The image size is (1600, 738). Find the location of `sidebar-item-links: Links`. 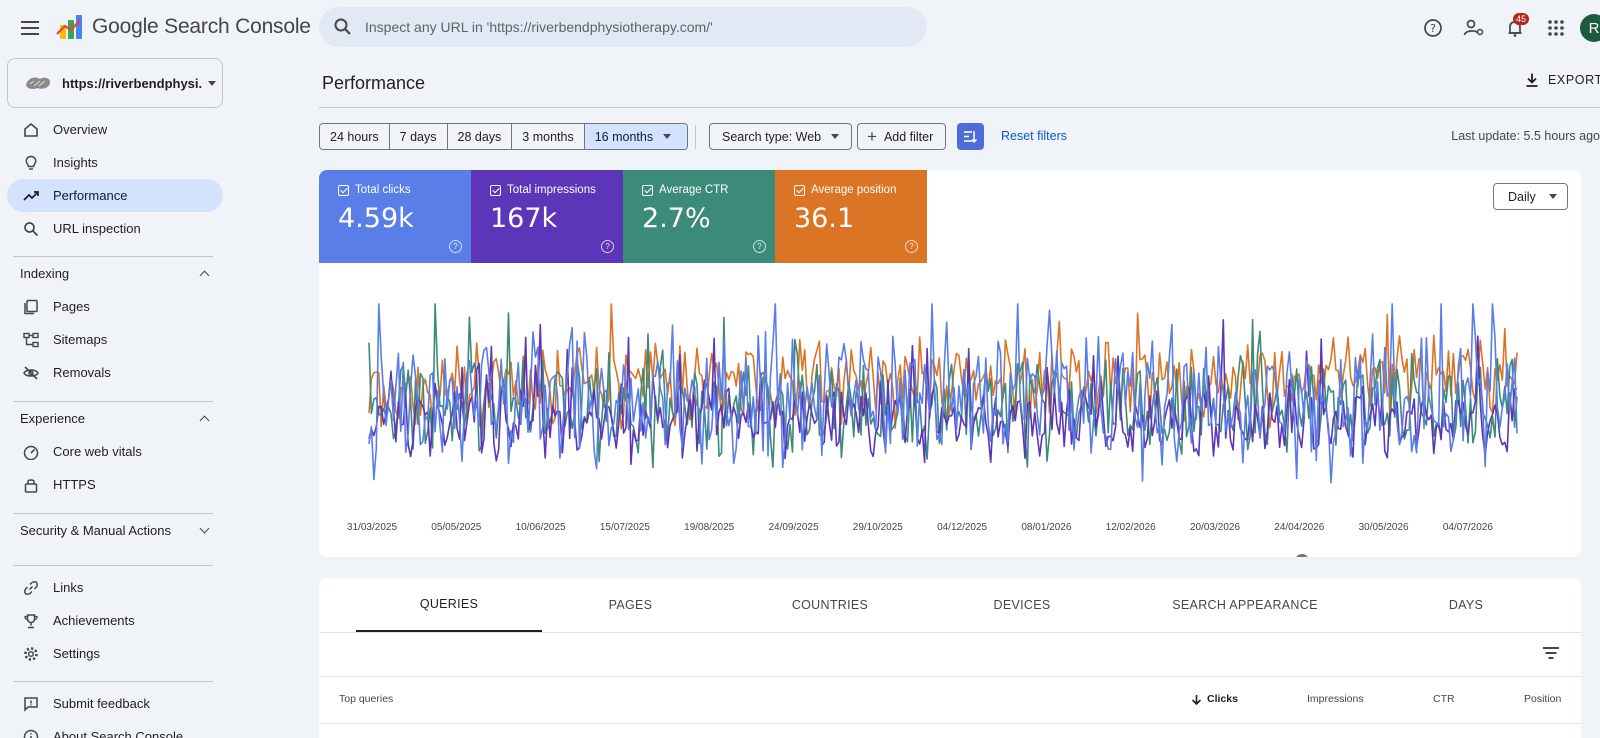

sidebar-item-links: Links is located at coordinates (115, 587).